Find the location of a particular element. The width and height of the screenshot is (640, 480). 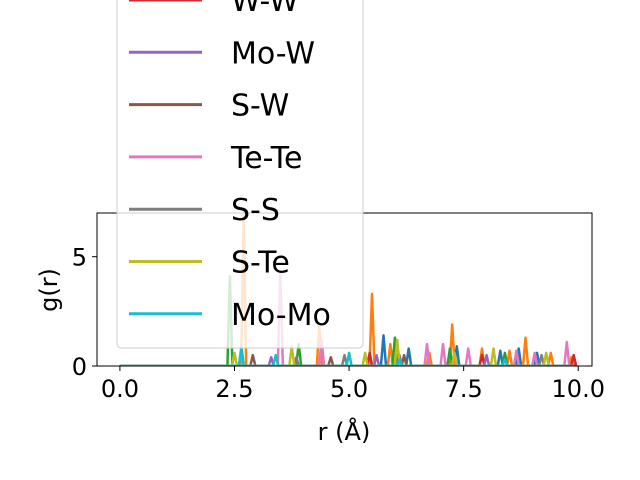

x-axis-label: r (Å) is located at coordinates (344, 431).